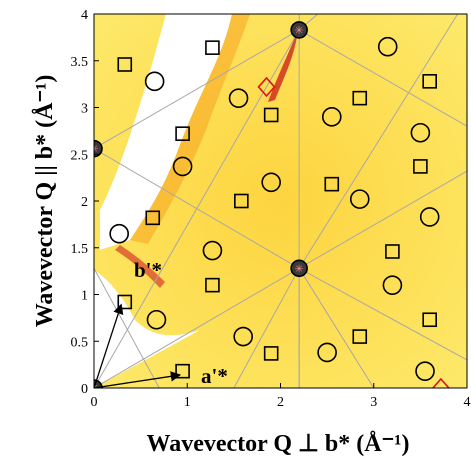  I want to click on annotation-b-star: b'*, so click(148, 270).